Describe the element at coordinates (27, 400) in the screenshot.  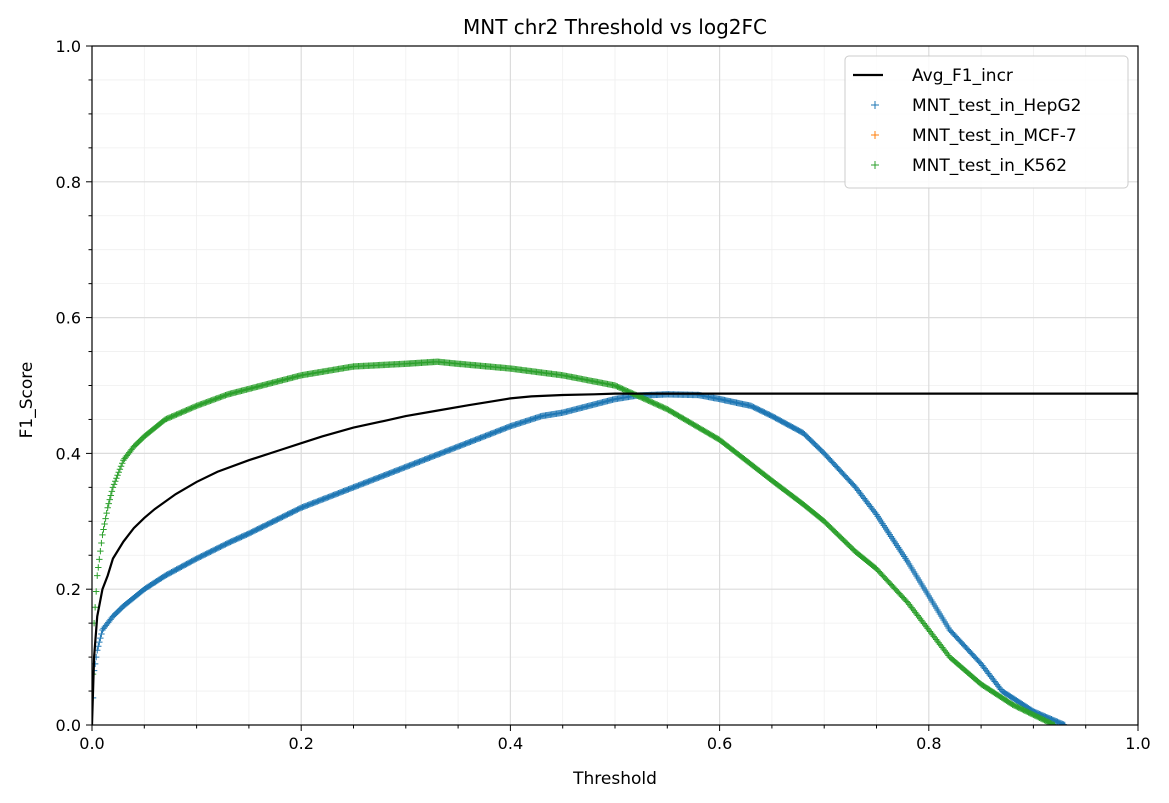
I see `y-axis-label: F1_Score` at that location.